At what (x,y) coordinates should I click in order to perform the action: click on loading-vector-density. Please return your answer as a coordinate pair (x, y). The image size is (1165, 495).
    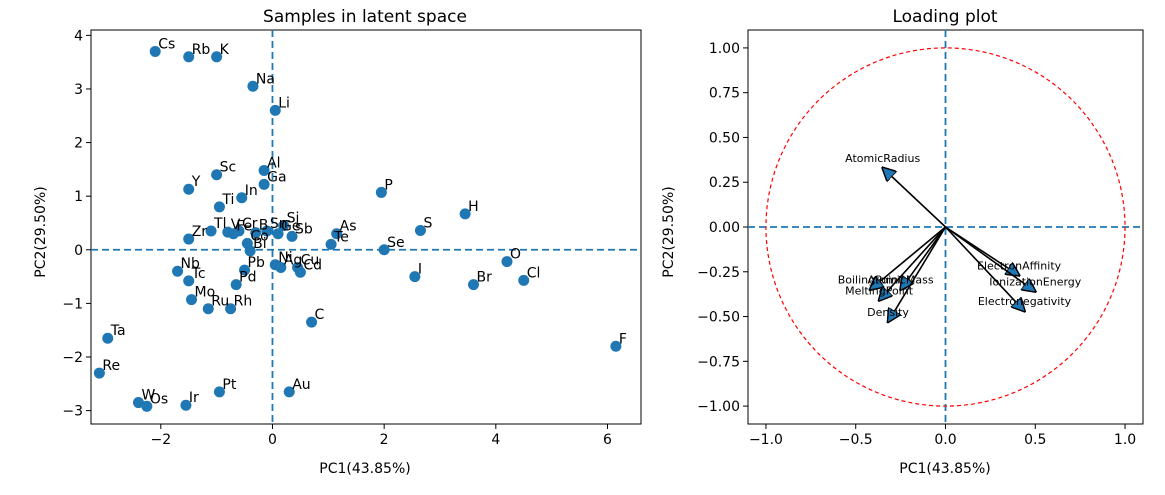
    Looking at the image, I should click on (917, 274).